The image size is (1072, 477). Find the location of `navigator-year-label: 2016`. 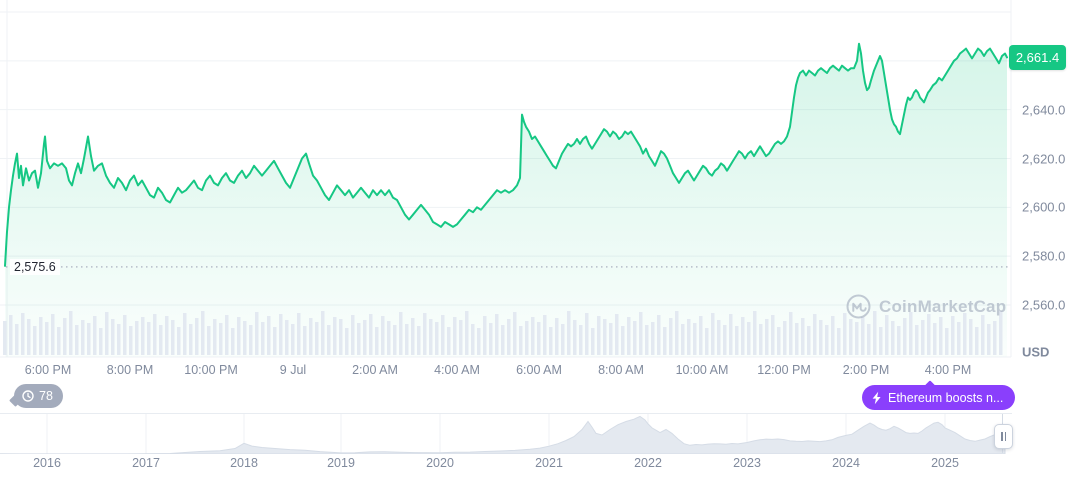

navigator-year-label: 2016 is located at coordinates (47, 463).